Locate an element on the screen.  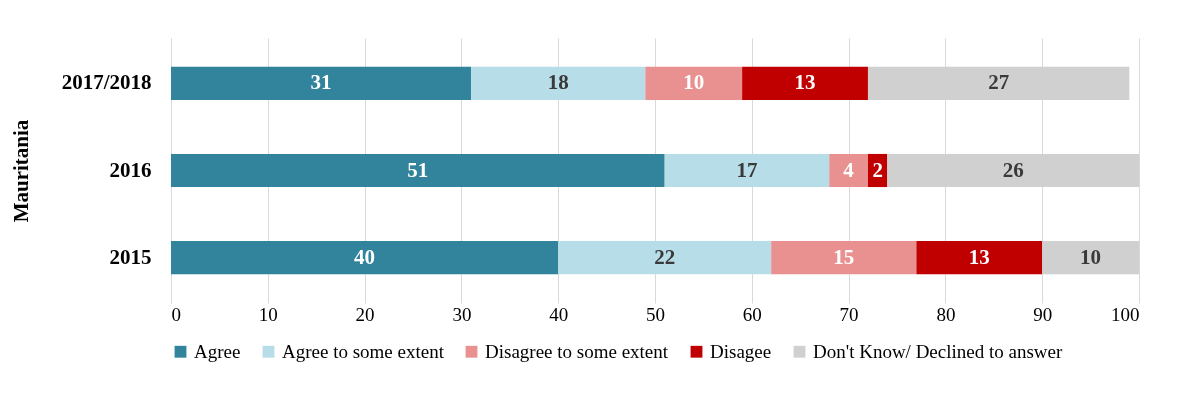
y-tick-label: 2015 is located at coordinates (130, 256).